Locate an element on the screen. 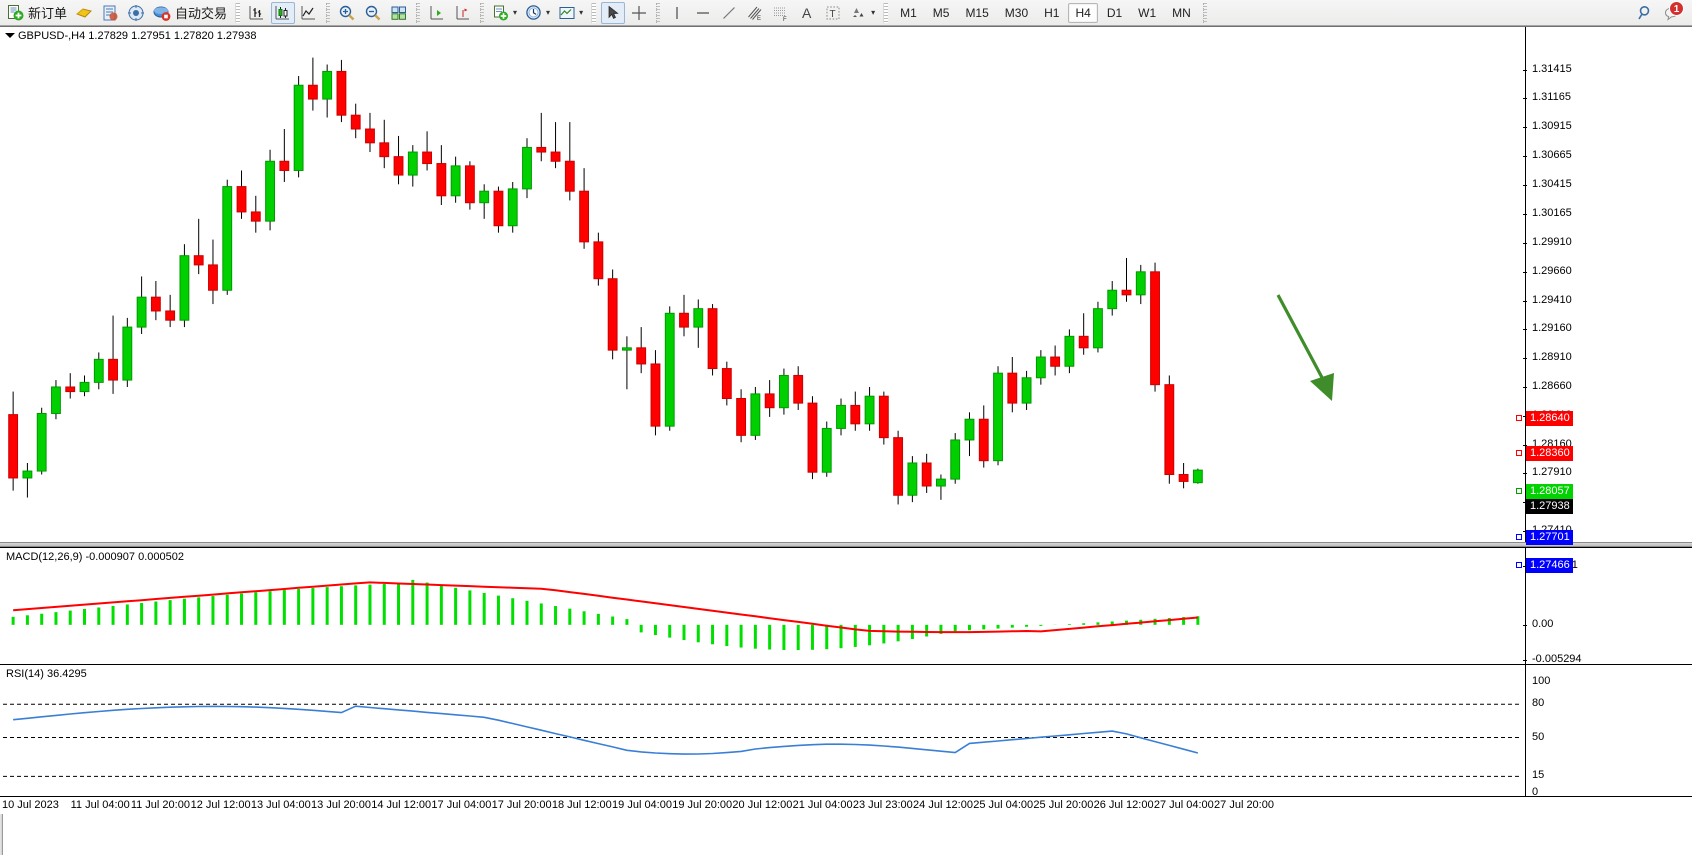 This screenshot has height=855, width=1692. search-button is located at coordinates (1646, 13).